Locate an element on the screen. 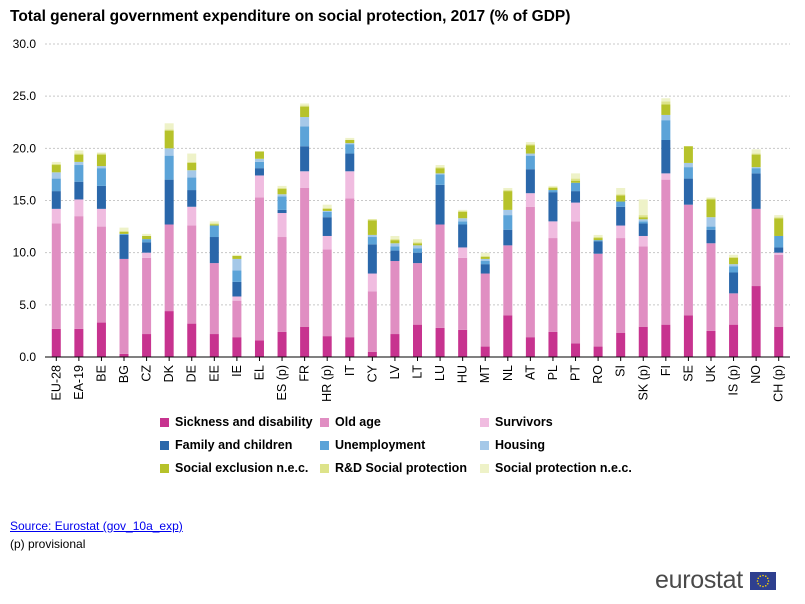 The width and height of the screenshot is (805, 604). x-tick-label: CH (p) is located at coordinates (779, 383).